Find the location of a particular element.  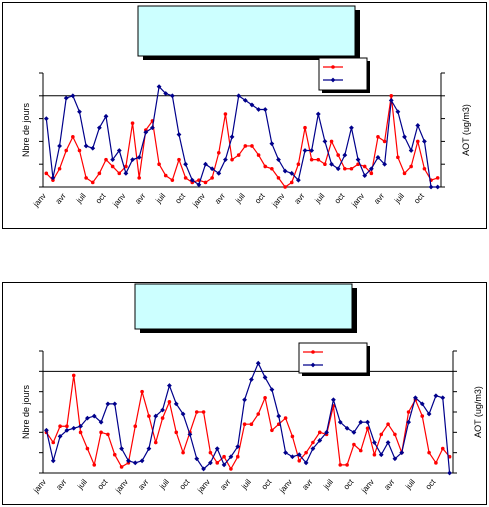

series-line is located at coordinates (241, 141).